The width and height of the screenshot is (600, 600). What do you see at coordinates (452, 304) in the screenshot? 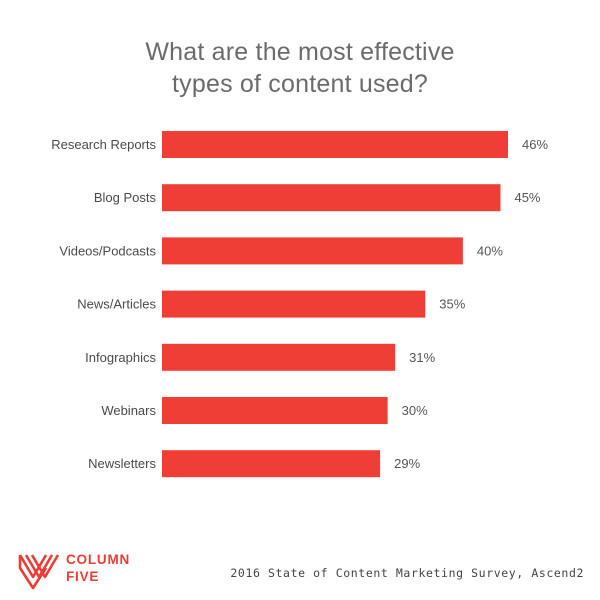
I see `value-label: 35%` at bounding box center [452, 304].